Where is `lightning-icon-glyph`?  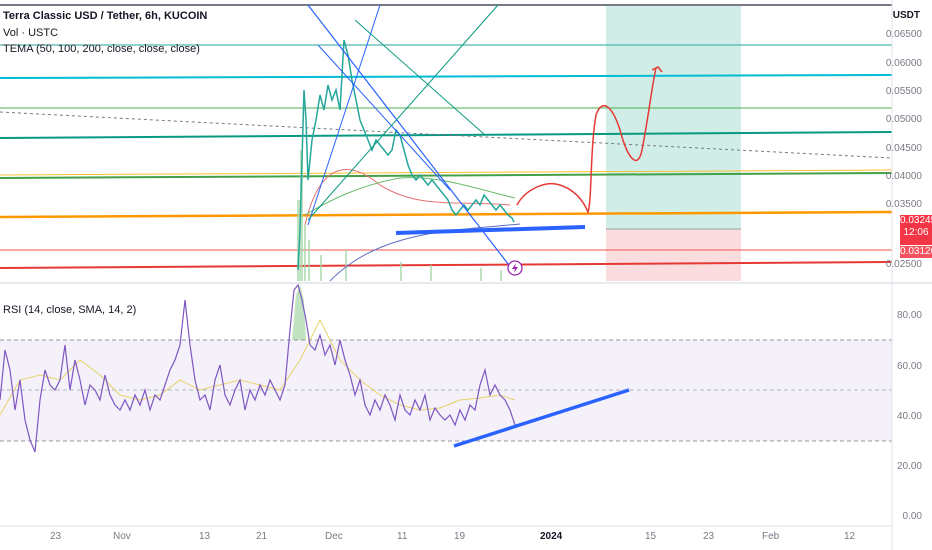
lightning-icon-glyph is located at coordinates (515, 268).